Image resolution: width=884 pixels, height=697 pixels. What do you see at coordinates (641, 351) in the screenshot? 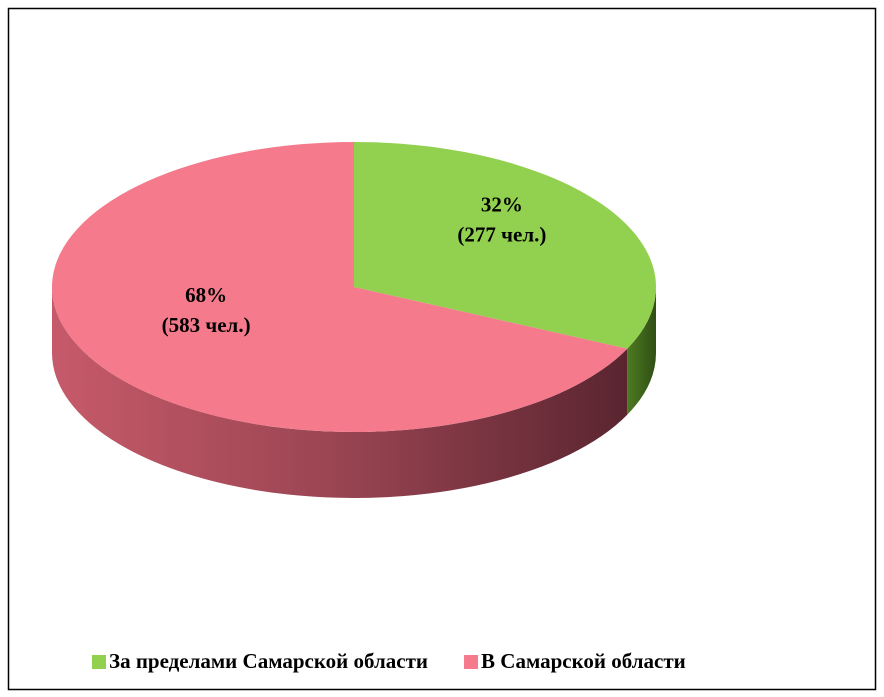
I see `slice-side` at bounding box center [641, 351].